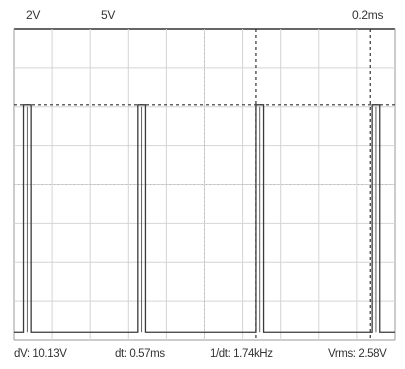  I want to click on delta-v-readout: dV: 10.13V, so click(40, 354).